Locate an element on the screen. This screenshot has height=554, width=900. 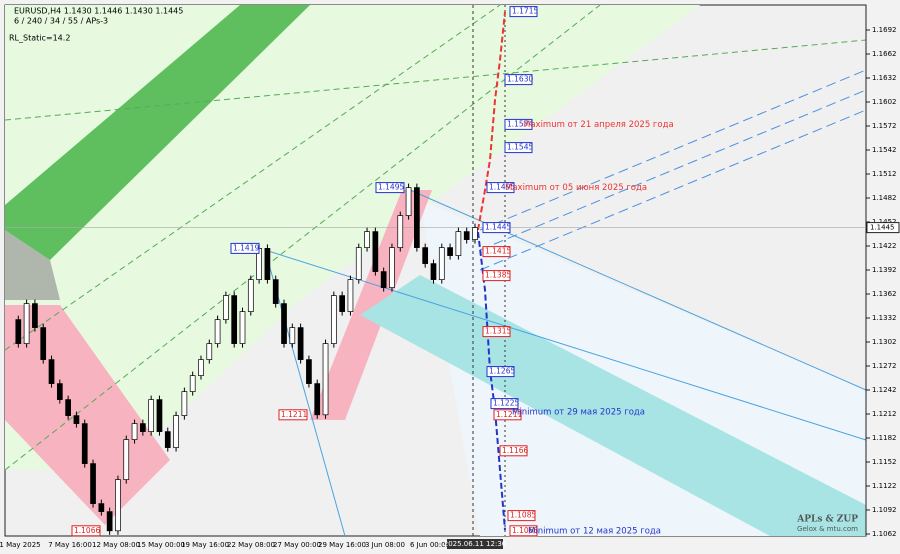
params: 6 / 240 / 34 / 55 / APs-3 is located at coordinates (61, 21).